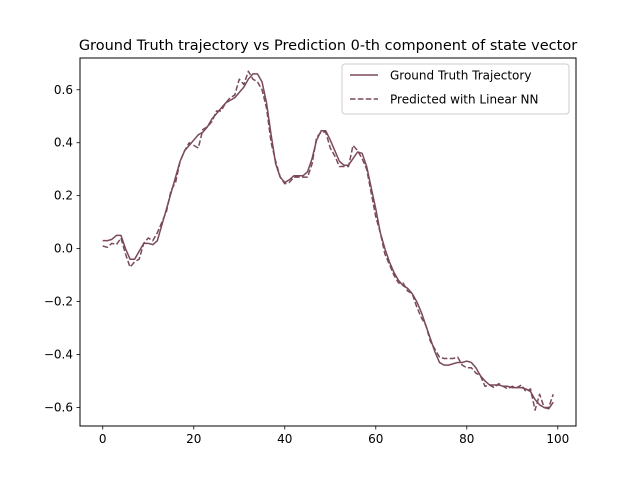  Describe the element at coordinates (58, 407) in the screenshot. I see `y-tick-label: −0.6` at that location.